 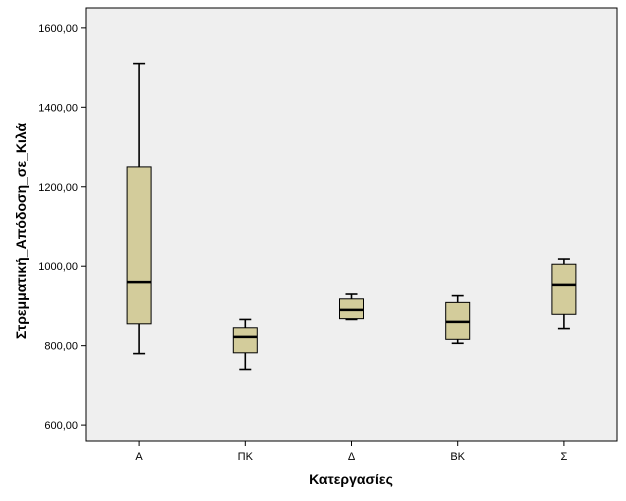 I want to click on box-Α, so click(x=139, y=245).